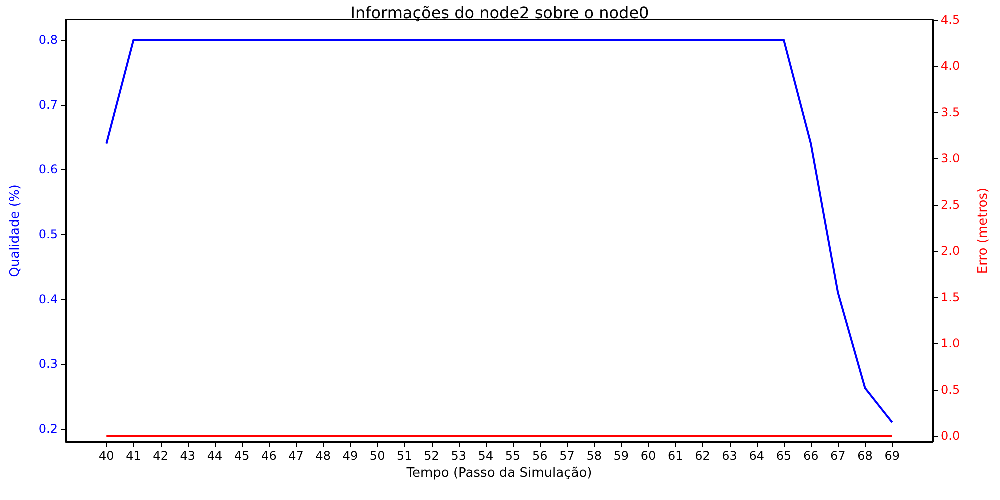 This screenshot has width=1000, height=500. I want to click on x-tick-label: 65, so click(784, 456).